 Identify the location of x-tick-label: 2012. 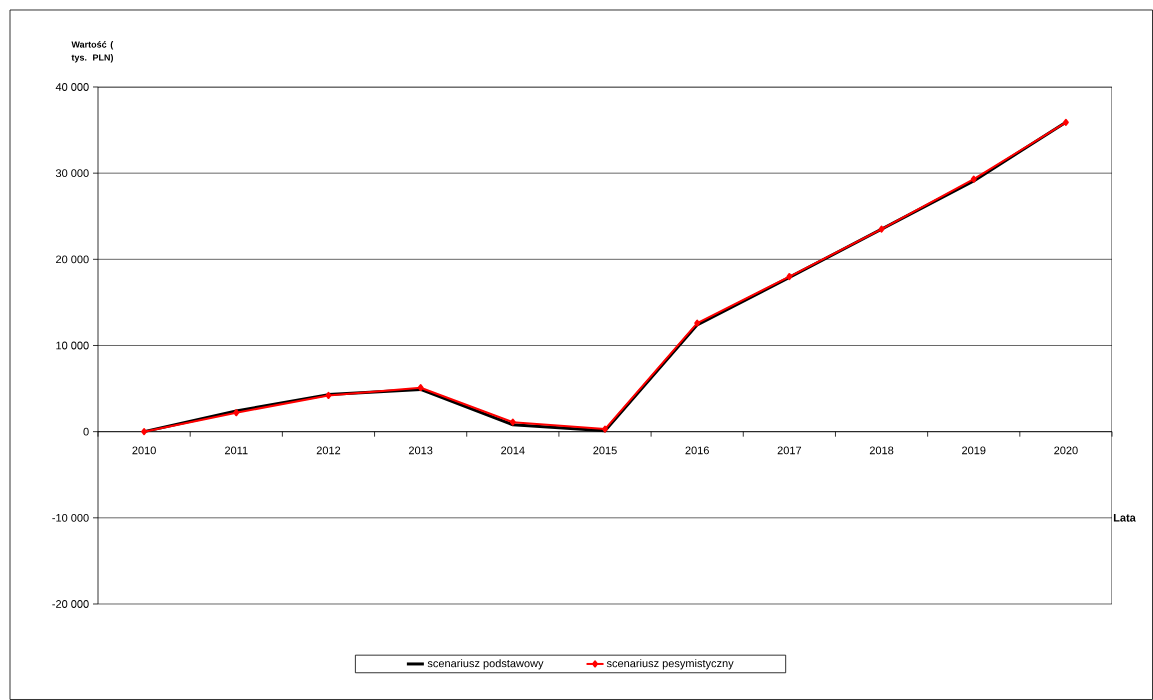
(328, 450).